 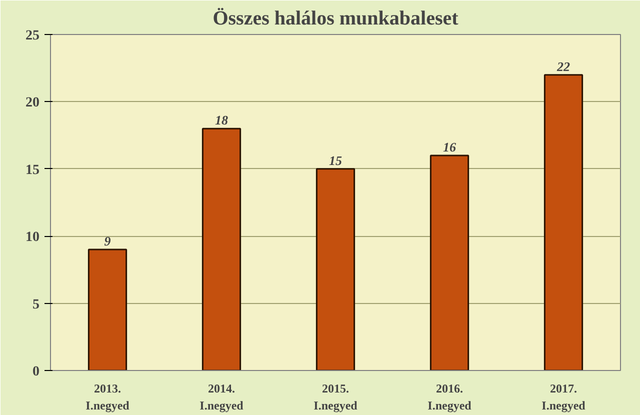 I want to click on data-label: 15, so click(x=335, y=160).